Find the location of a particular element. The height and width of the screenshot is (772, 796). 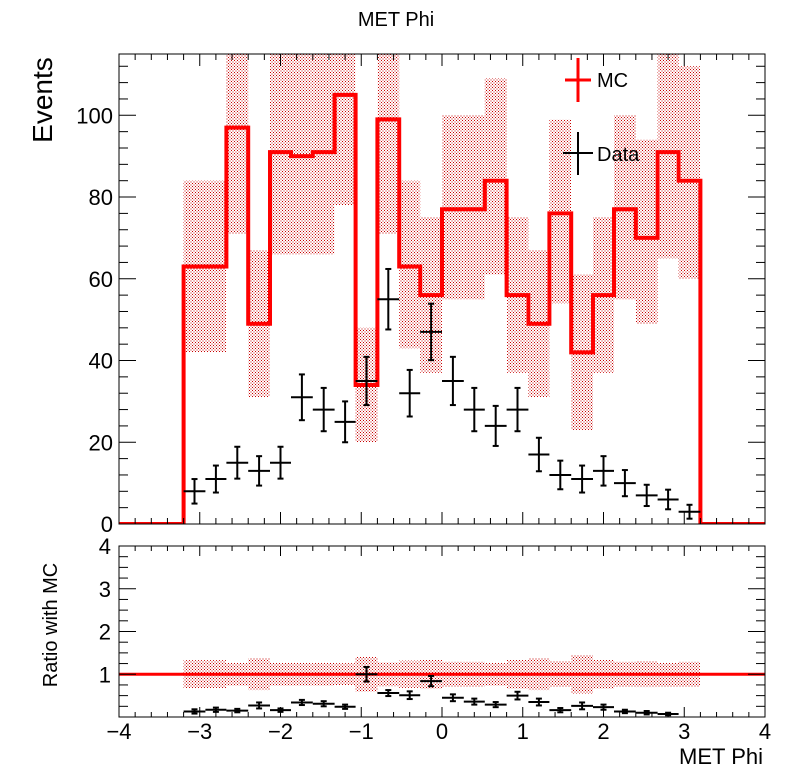

chart-title: MET Phi is located at coordinates (396, 20).